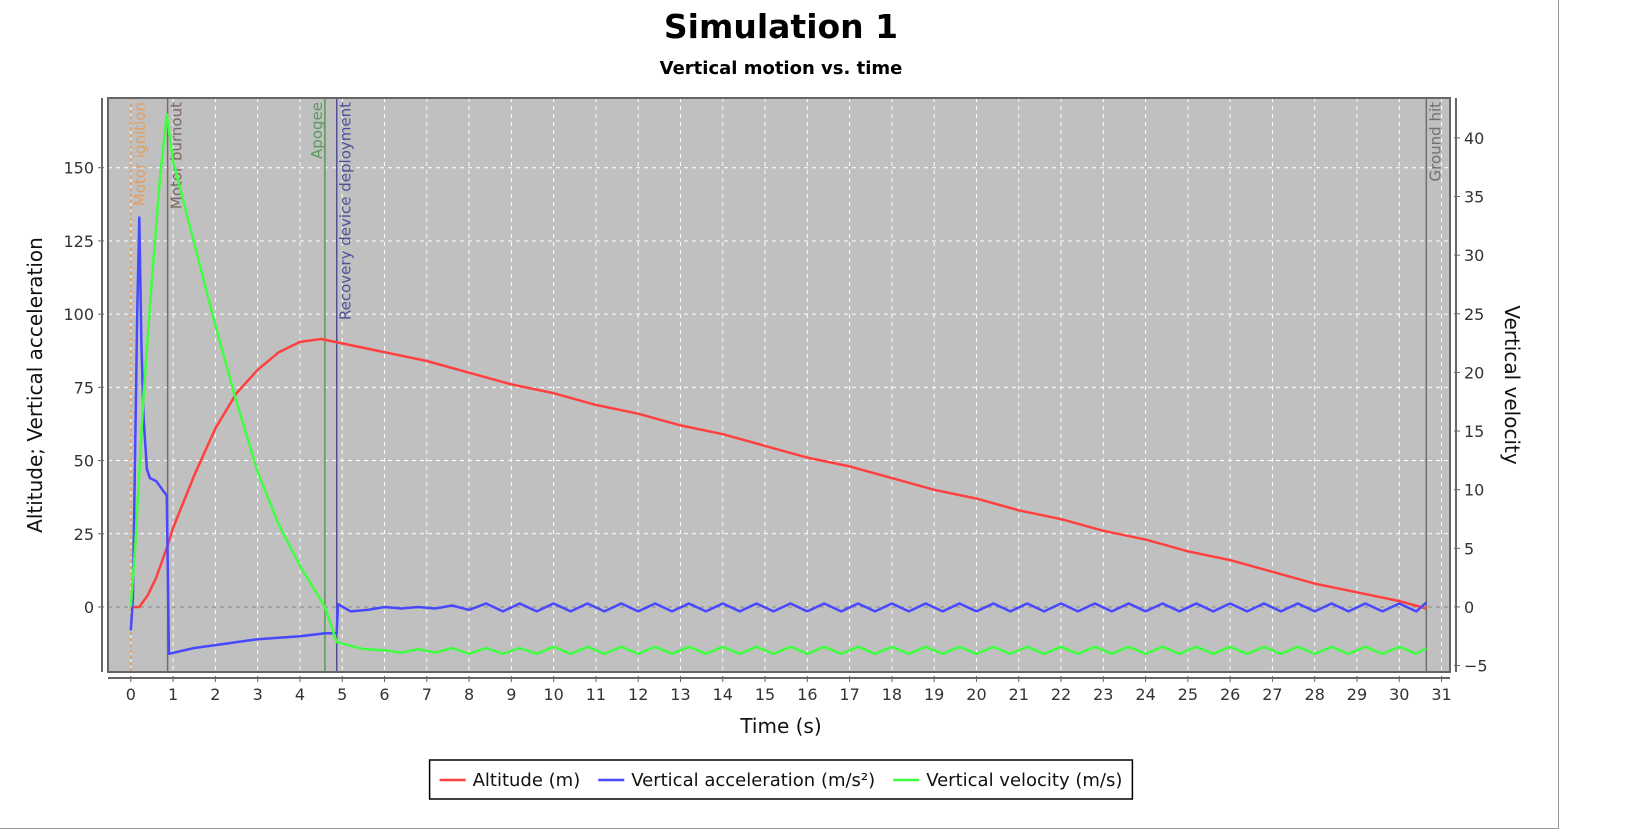  Describe the element at coordinates (140, 154) in the screenshot. I see `event-label: Motor ignition` at that location.